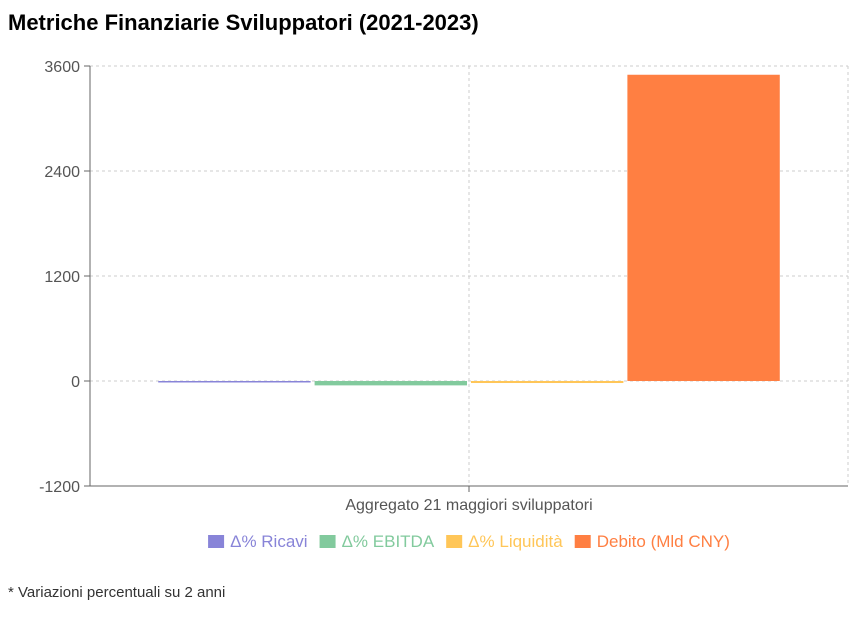 The height and width of the screenshot is (620, 853). I want to click on legend-item-4: Debito (Mld CNY), so click(652, 541).